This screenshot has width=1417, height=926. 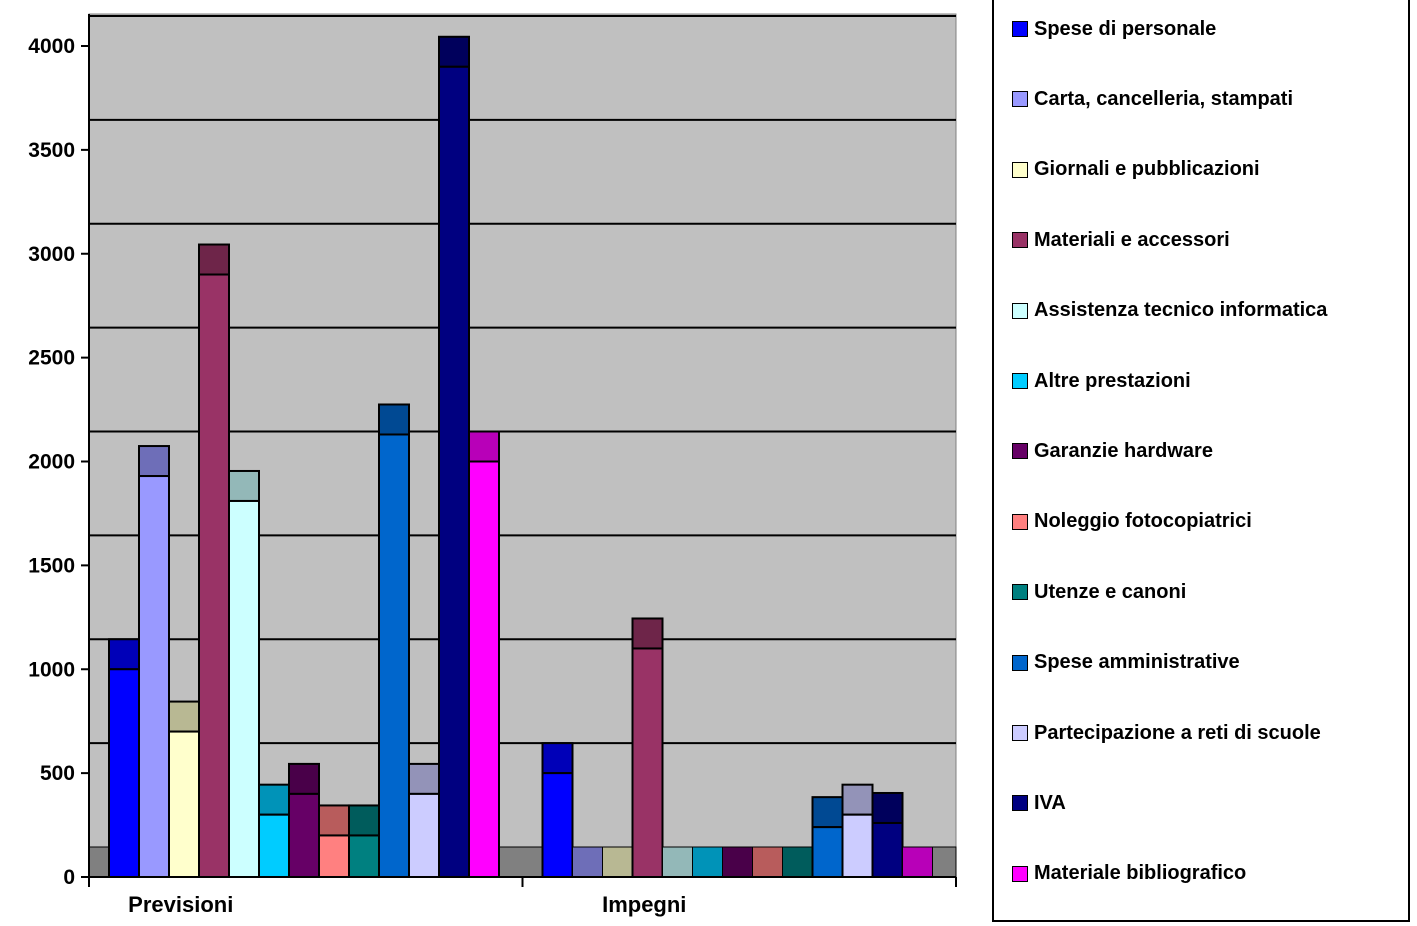 I want to click on legend-label: Altre prestazioni, so click(x=1112, y=380).